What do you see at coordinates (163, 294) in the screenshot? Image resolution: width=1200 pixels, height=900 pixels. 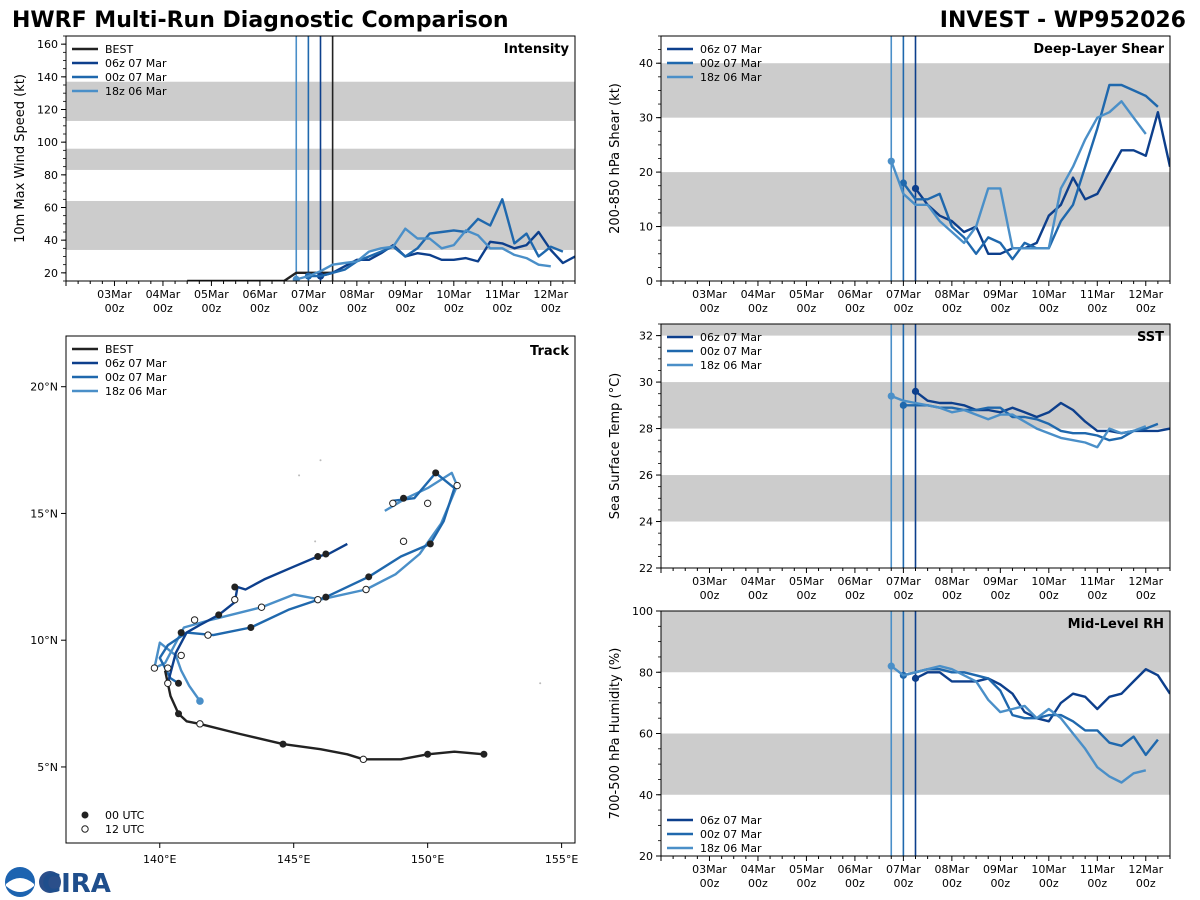 I see `intensity-x-tick-label: 04Mar` at bounding box center [163, 294].